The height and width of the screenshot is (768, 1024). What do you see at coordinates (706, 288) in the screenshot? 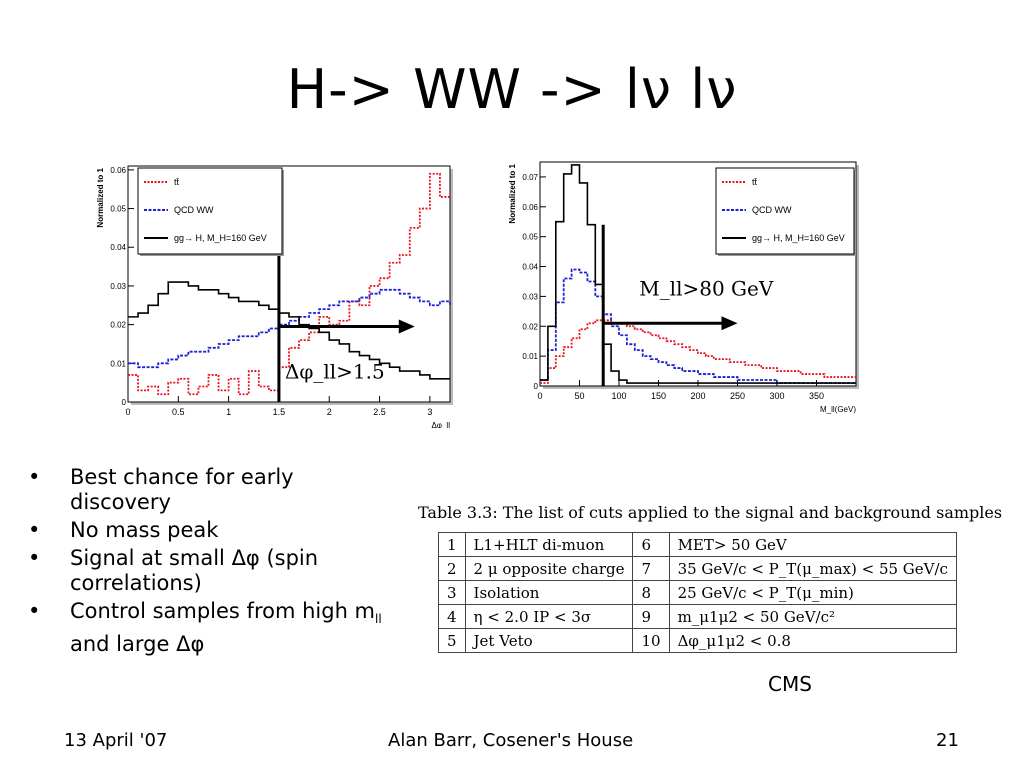
I see `cut-label: M_ll>80 GeV` at bounding box center [706, 288].